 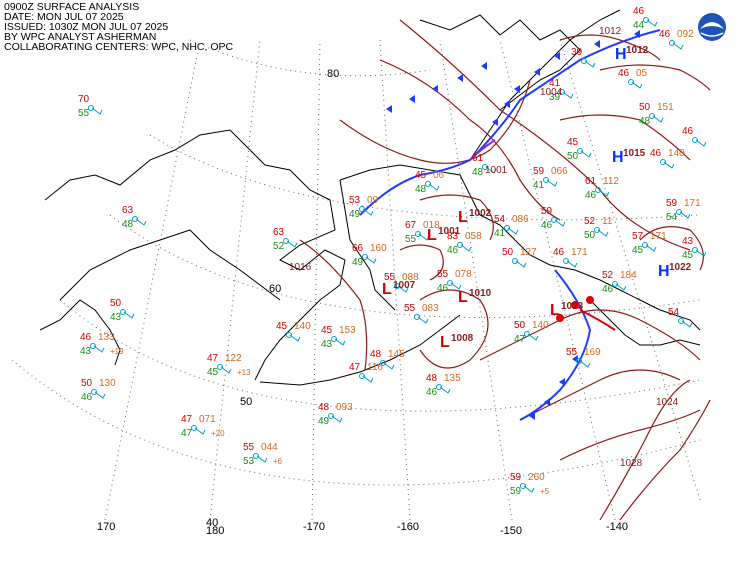 I want to click on station-plot: 83 058 46, so click(x=464, y=243).